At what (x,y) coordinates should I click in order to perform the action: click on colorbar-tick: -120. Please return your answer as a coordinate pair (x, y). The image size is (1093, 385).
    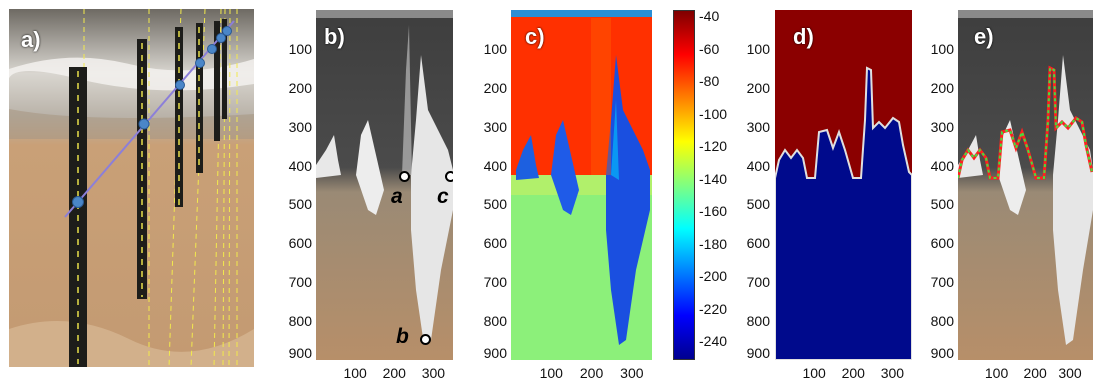
    Looking at the image, I should click on (713, 146).